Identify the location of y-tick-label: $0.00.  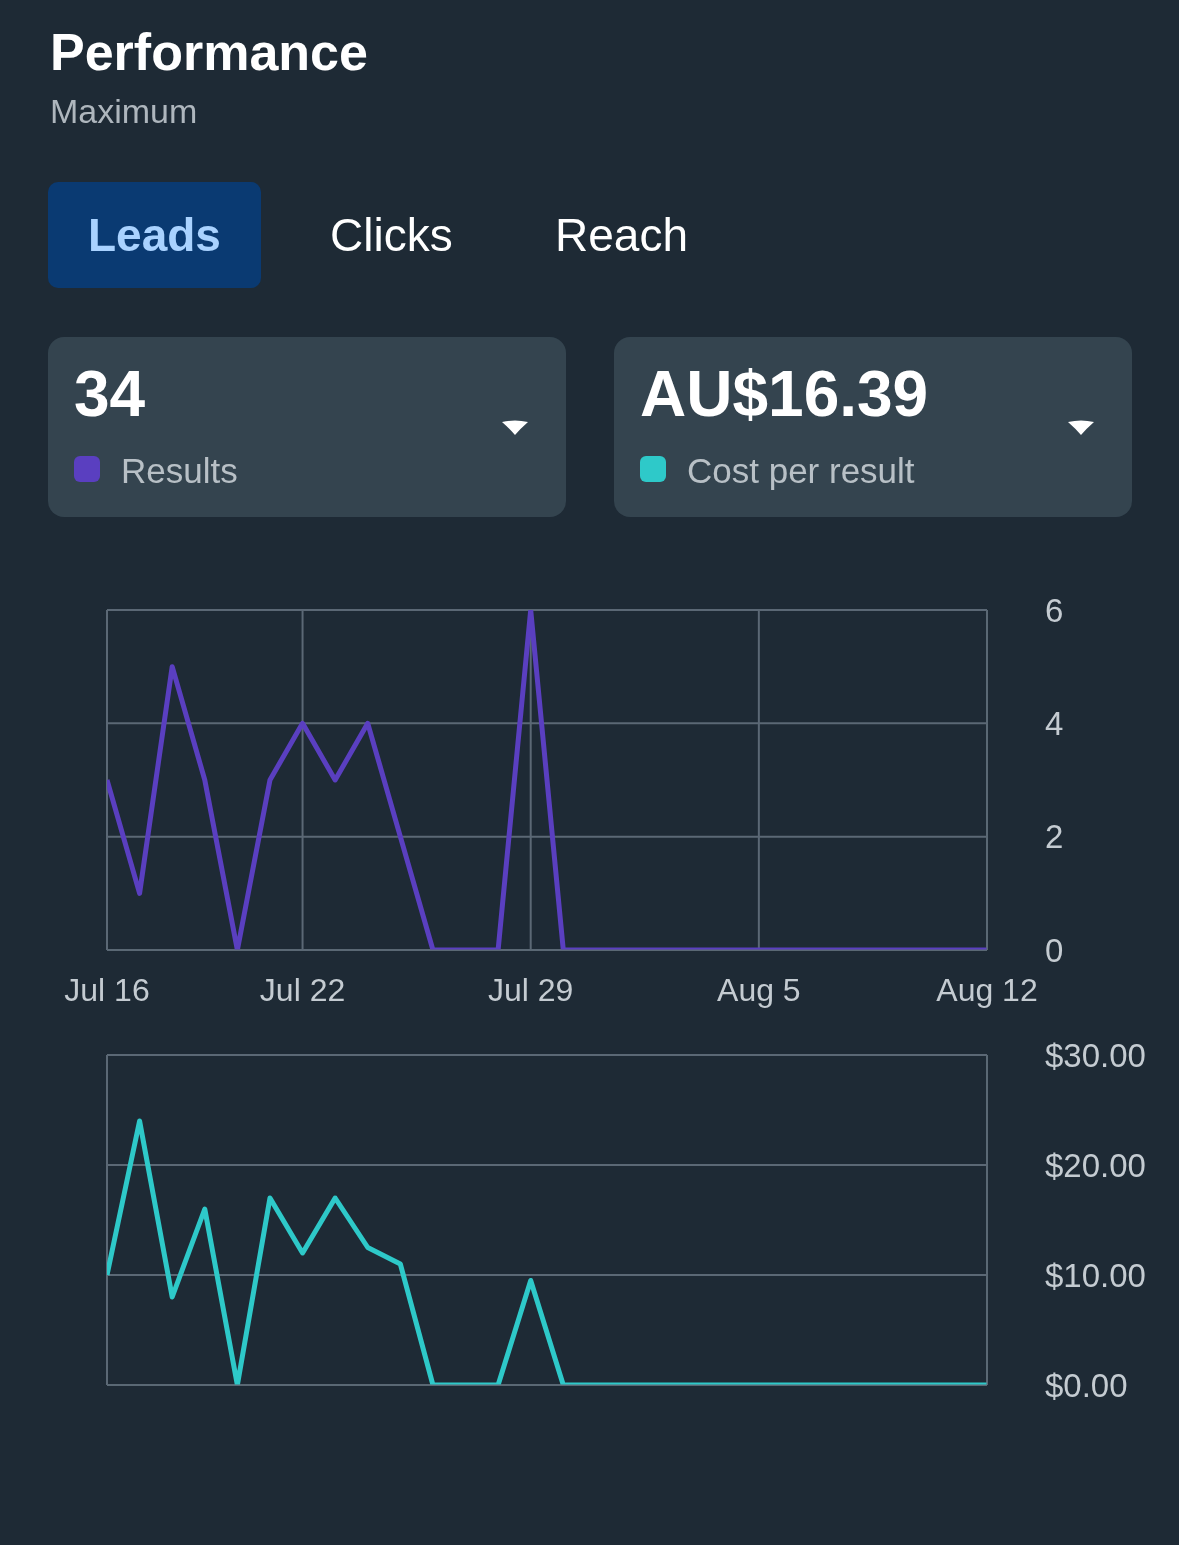
(1086, 1385).